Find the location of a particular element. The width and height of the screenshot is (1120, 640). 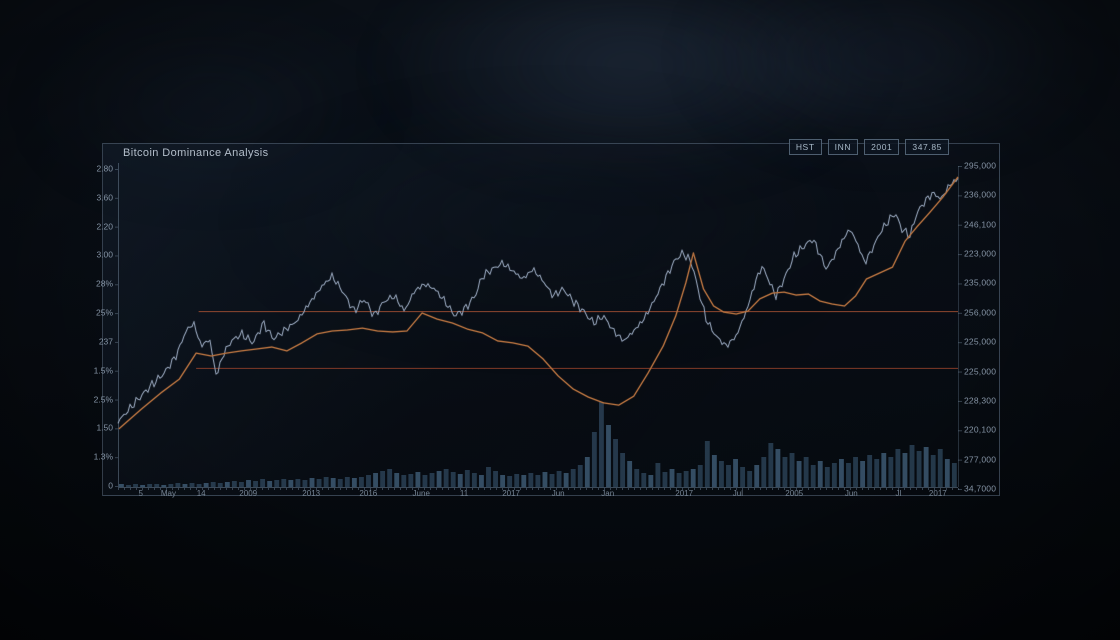

left-axis-tick: 0 is located at coordinates (110, 485).